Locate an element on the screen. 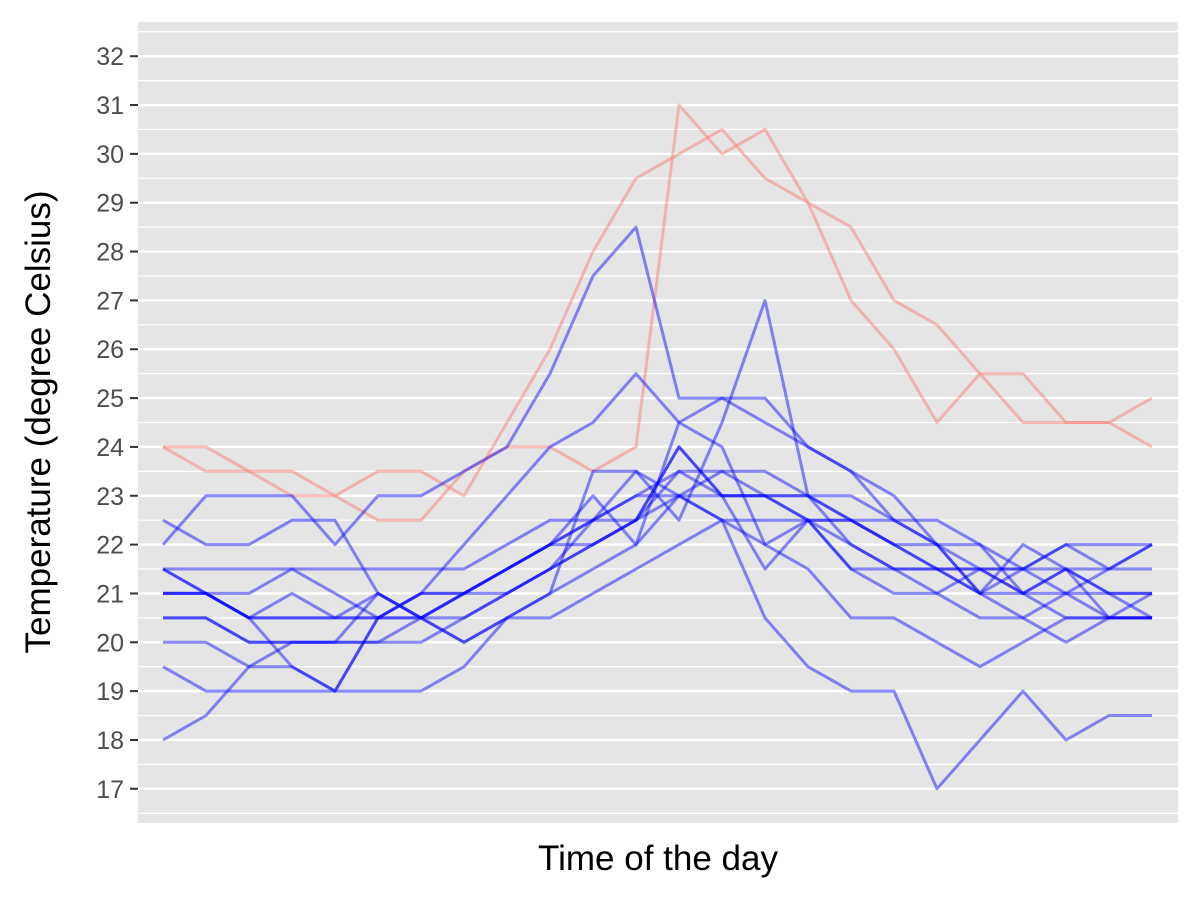  y-tick-label: 20 is located at coordinates (110, 643).